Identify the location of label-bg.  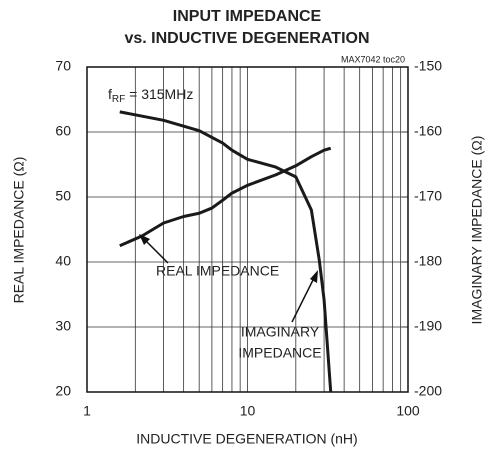
(281, 343).